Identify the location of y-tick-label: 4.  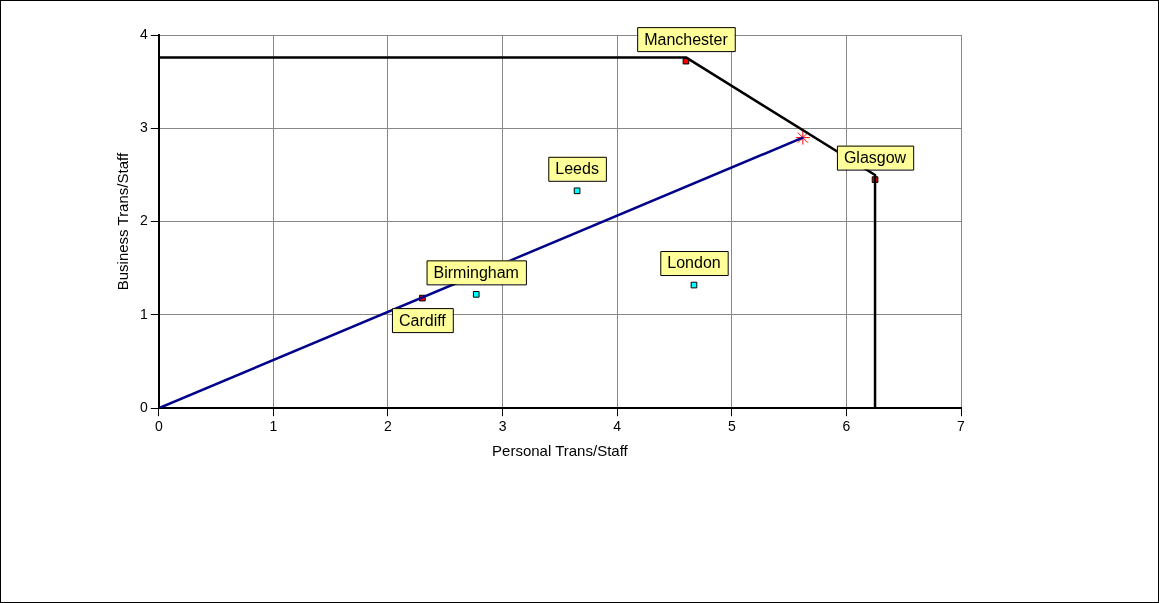
(143, 33).